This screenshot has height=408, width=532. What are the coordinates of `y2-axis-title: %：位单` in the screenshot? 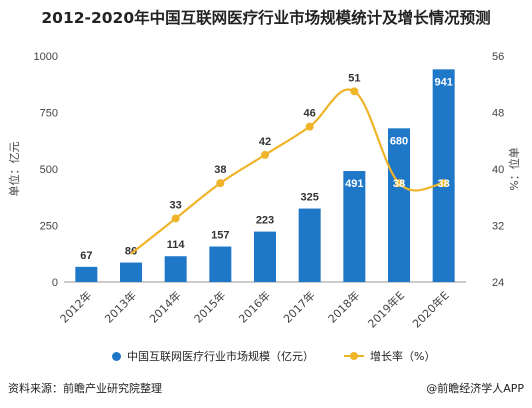 It's located at (514, 168).